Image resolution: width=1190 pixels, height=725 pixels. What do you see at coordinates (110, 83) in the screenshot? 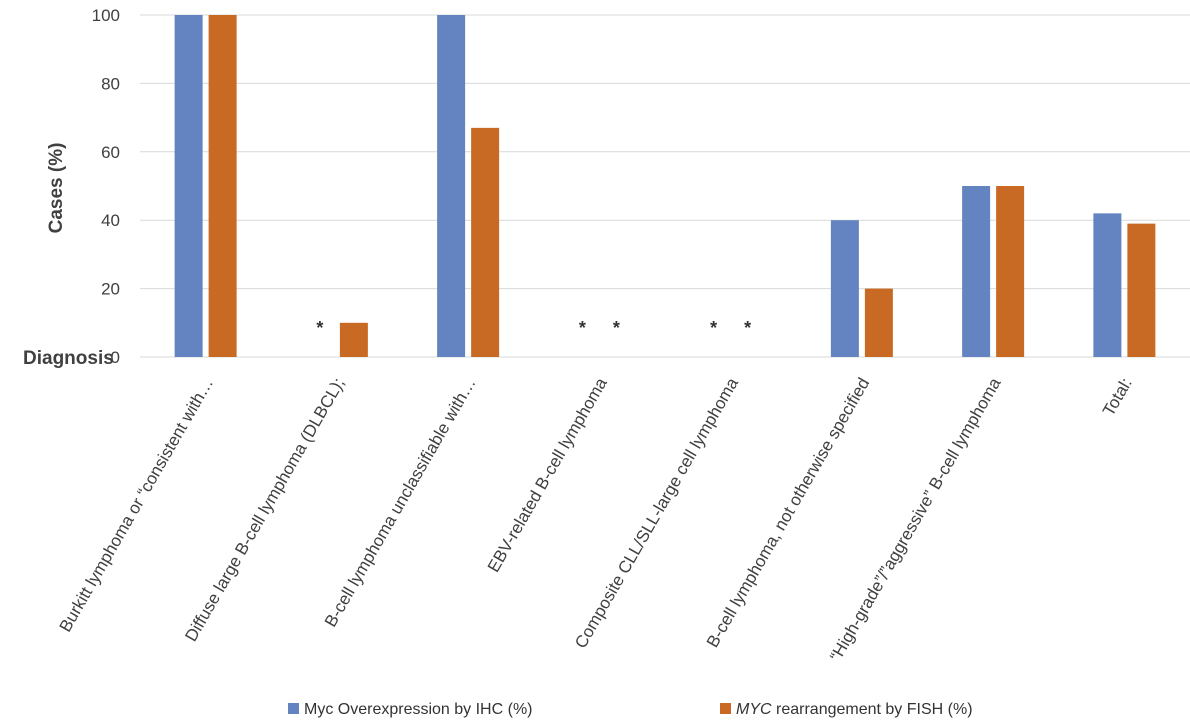
I see `y-tick-label: 80` at bounding box center [110, 83].